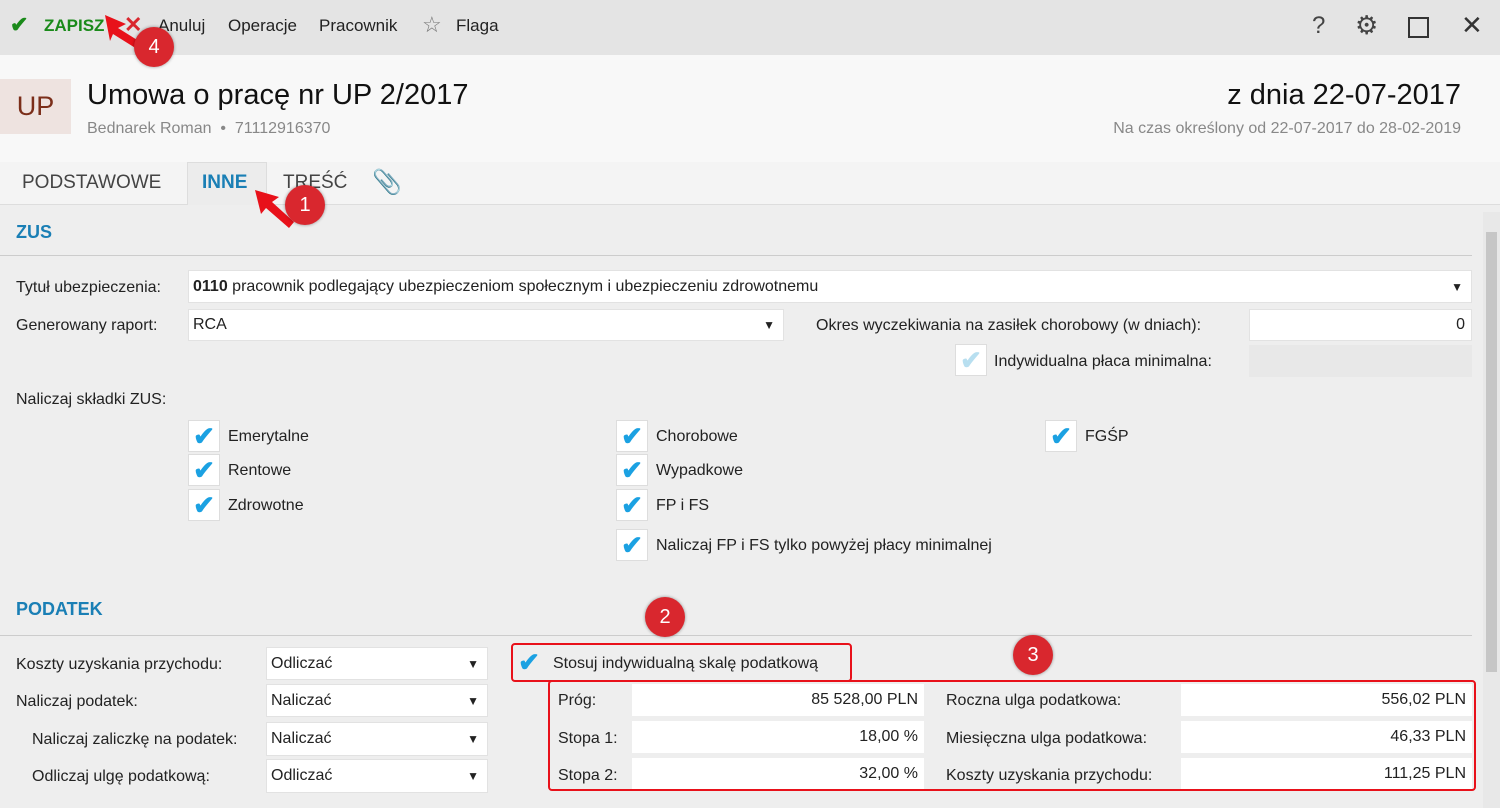  I want to click on waiting-period-input: 0, so click(1360, 325).